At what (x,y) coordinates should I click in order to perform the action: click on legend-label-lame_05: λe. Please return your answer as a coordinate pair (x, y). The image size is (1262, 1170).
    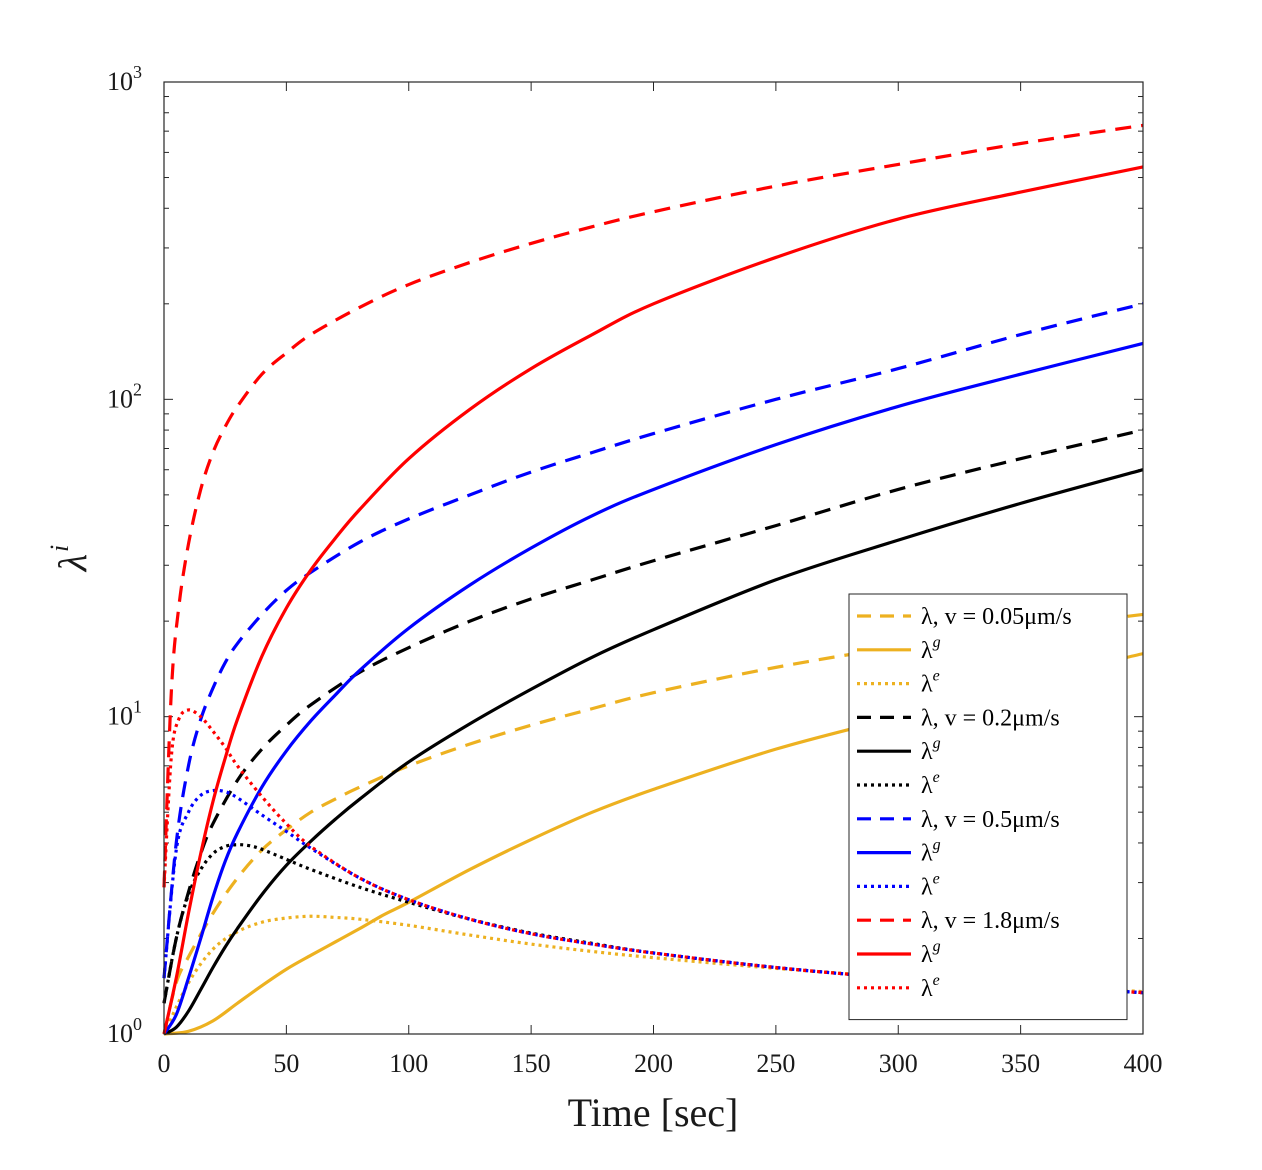
    Looking at the image, I should click on (930, 885).